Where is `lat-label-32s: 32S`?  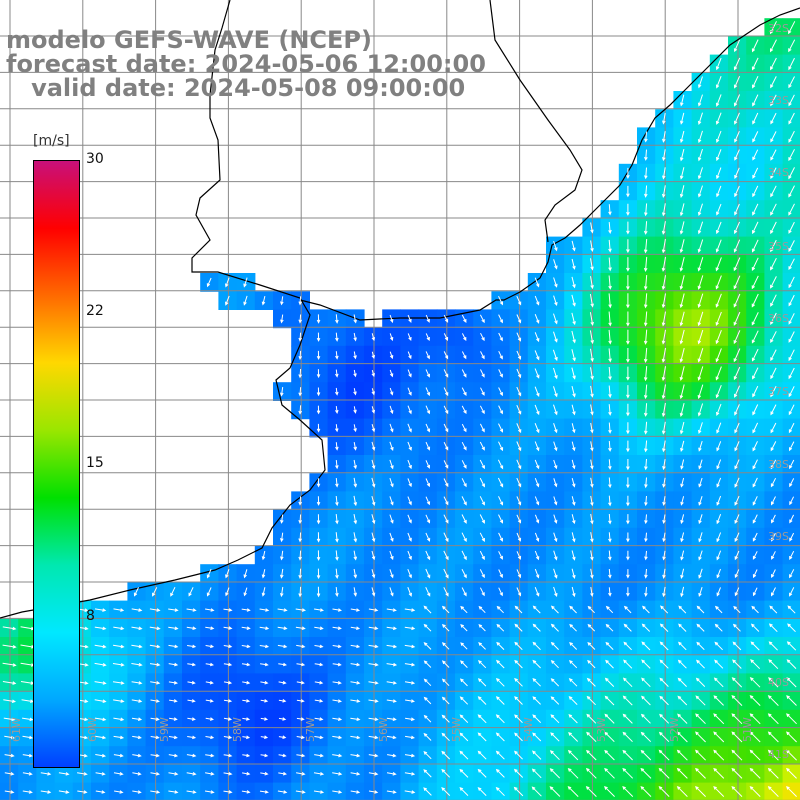
lat-label-32s: 32S is located at coordinates (778, 28).